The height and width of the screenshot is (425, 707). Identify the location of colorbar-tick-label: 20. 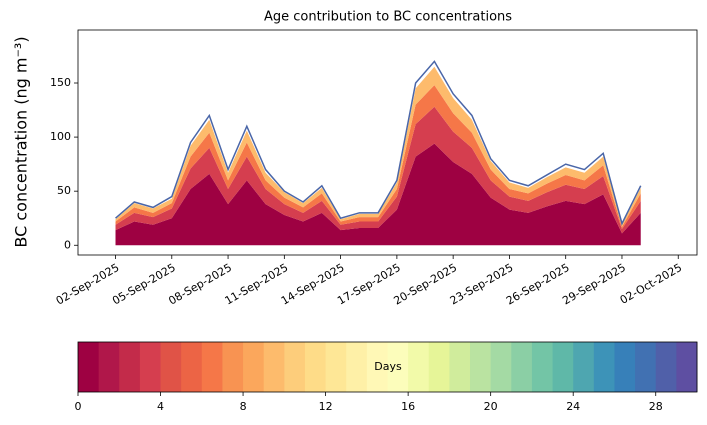
(491, 406).